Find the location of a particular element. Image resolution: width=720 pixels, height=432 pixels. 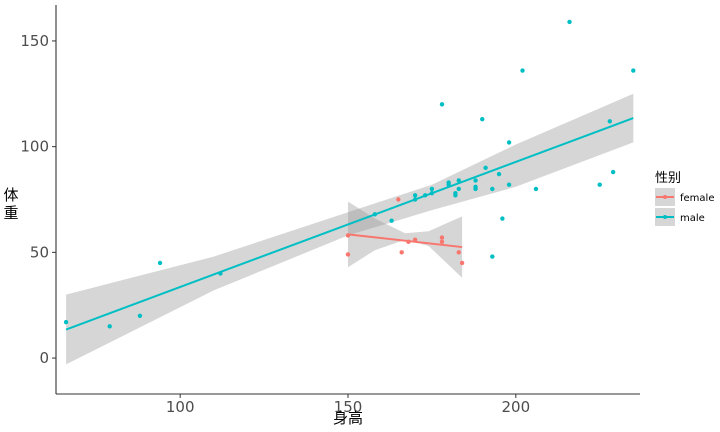

x-axis-title: 身高 is located at coordinates (348, 418).